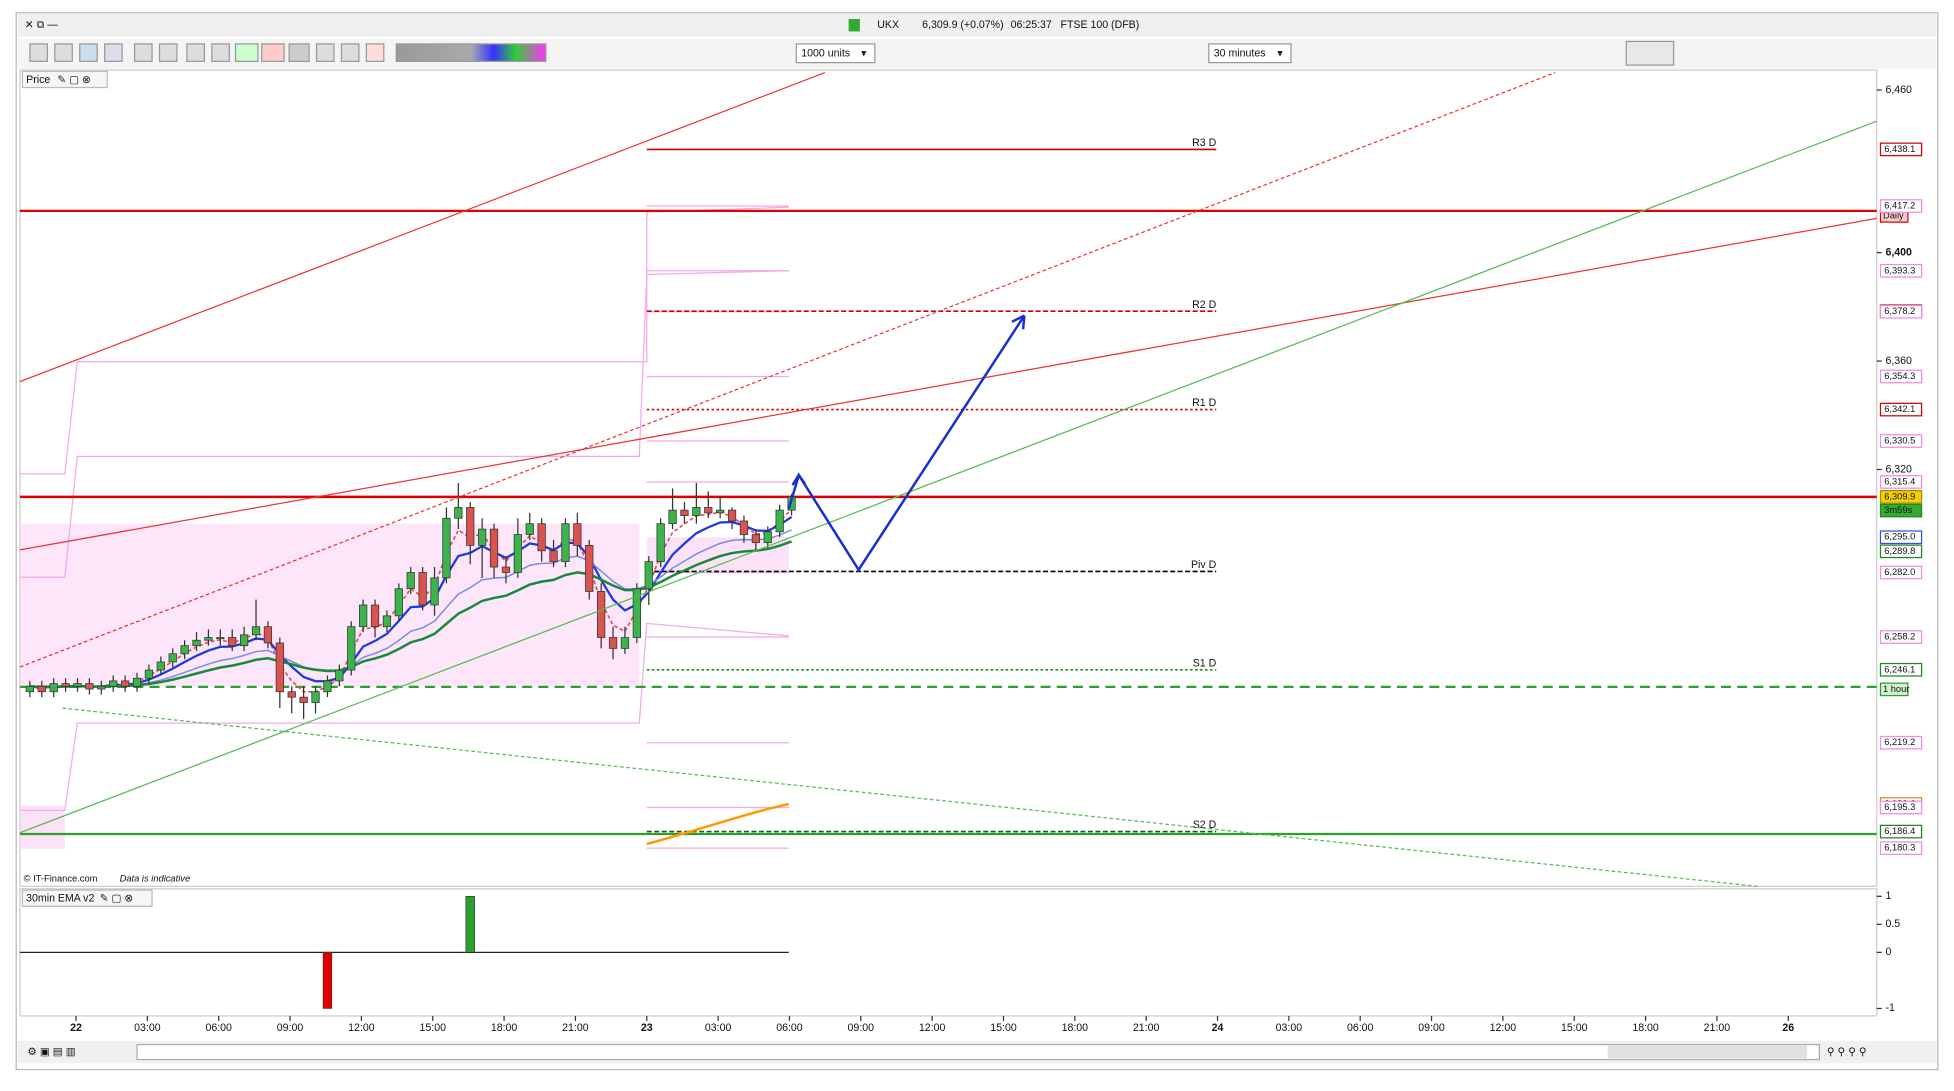  Describe the element at coordinates (647, 1028) in the screenshot. I see `x-tick-label: 23` at that location.